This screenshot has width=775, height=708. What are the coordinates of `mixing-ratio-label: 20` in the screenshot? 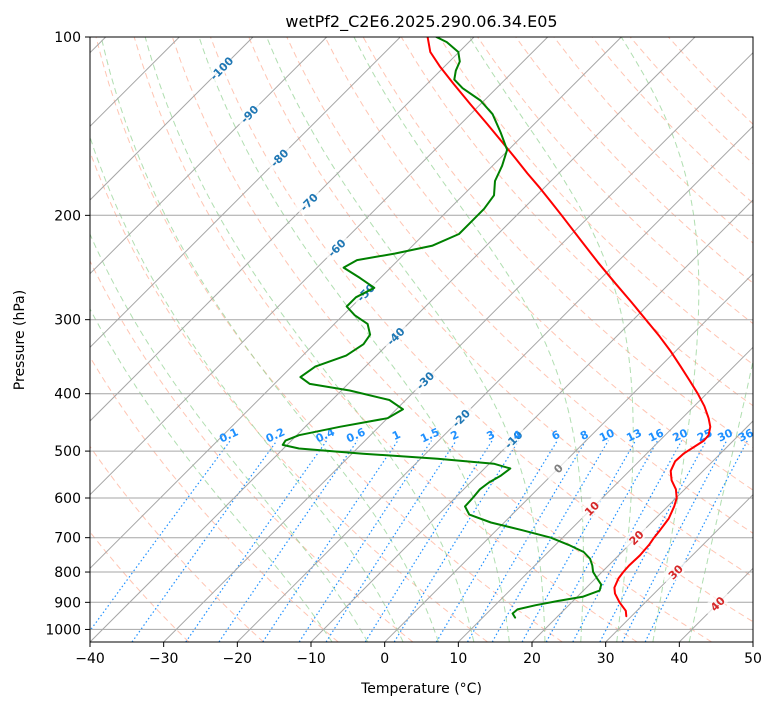 It's located at (681, 435).